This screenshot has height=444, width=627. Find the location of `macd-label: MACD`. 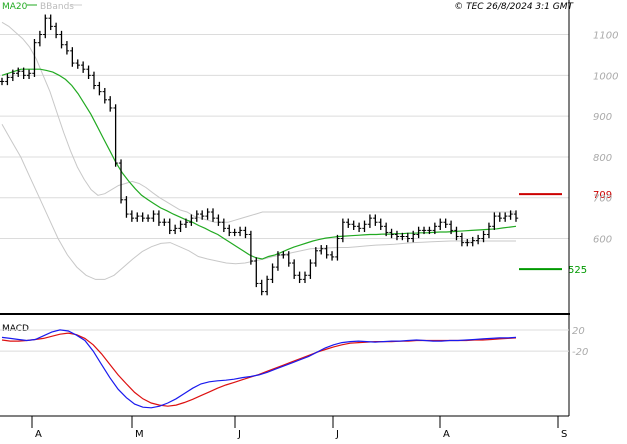

macd-label: MACD is located at coordinates (15, 329).